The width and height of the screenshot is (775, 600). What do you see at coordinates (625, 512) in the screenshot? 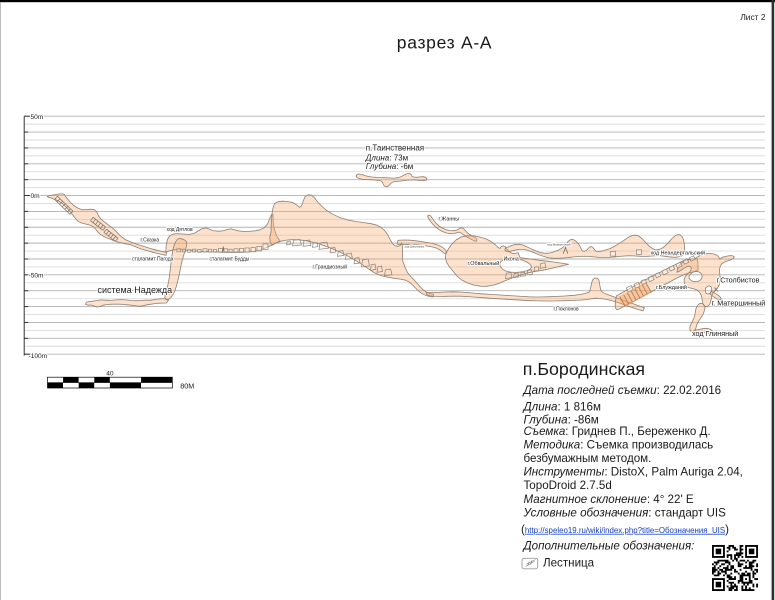
I see `svg-text:Условные обозначения: стандарт: Условные обозначения: стандарт UIS` at bounding box center [625, 512].